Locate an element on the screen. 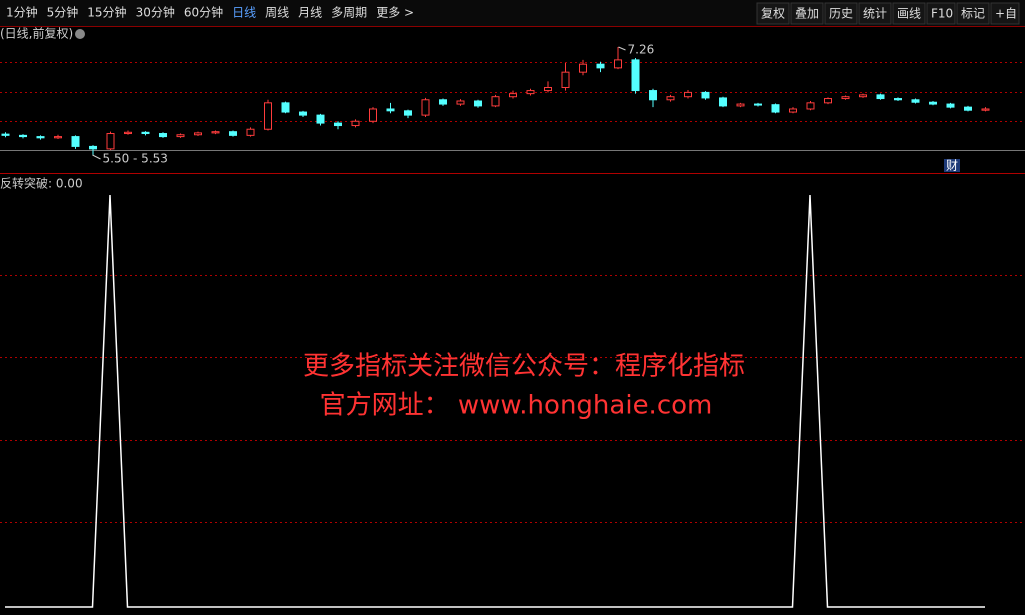  period-tab: 5分钟 is located at coordinates (63, 12).